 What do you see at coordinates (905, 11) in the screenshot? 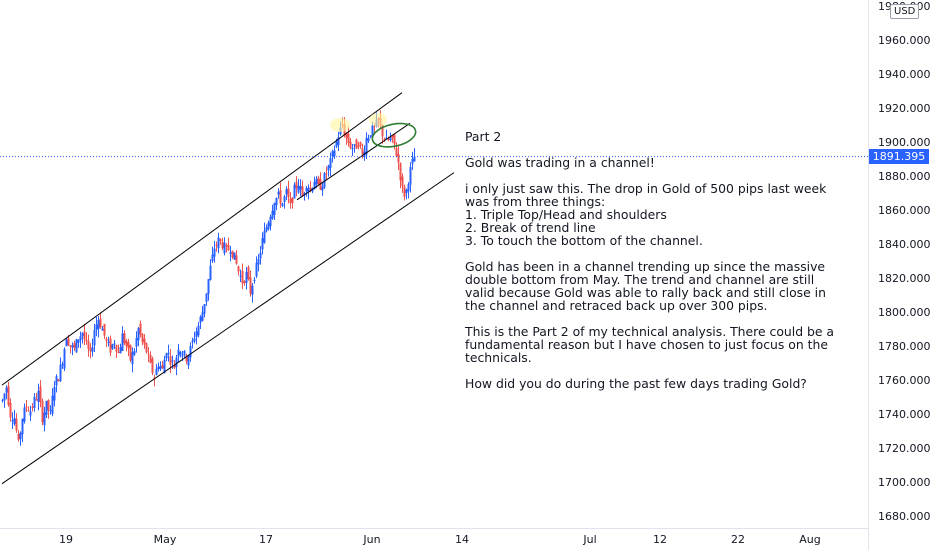
I see `currency-label: USD` at bounding box center [905, 11].